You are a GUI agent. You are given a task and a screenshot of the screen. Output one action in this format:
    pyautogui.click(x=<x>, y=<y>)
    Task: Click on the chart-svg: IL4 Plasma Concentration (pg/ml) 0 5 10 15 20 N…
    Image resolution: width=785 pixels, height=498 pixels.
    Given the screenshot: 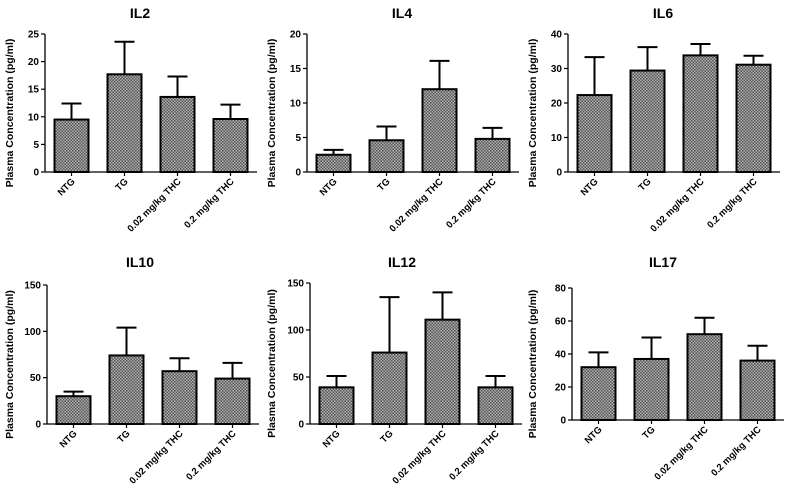 What is the action you would take?
    pyautogui.click(x=392, y=120)
    